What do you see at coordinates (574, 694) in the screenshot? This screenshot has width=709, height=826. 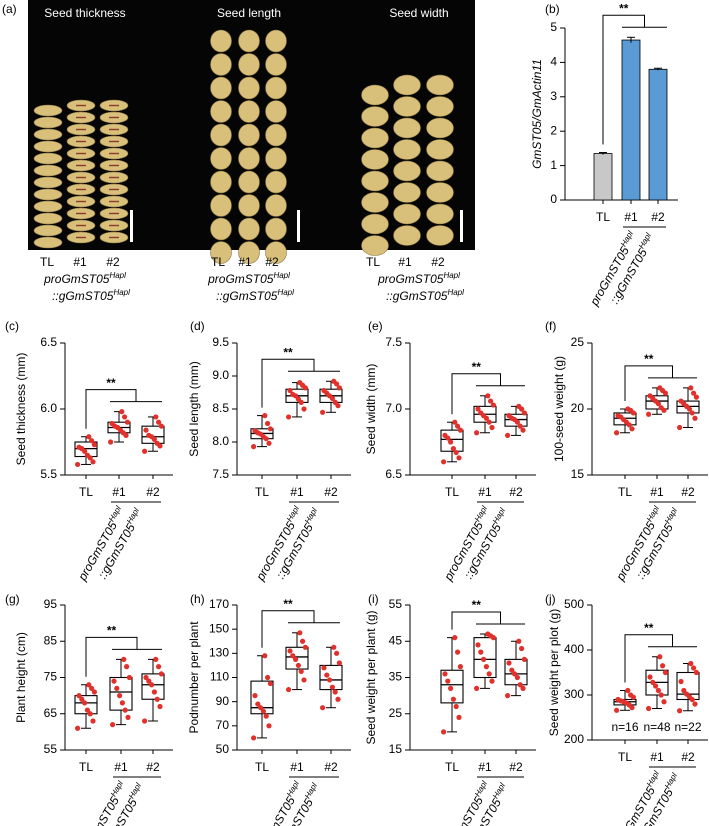 I see `y-tick-label: 300` at bounding box center [574, 694].